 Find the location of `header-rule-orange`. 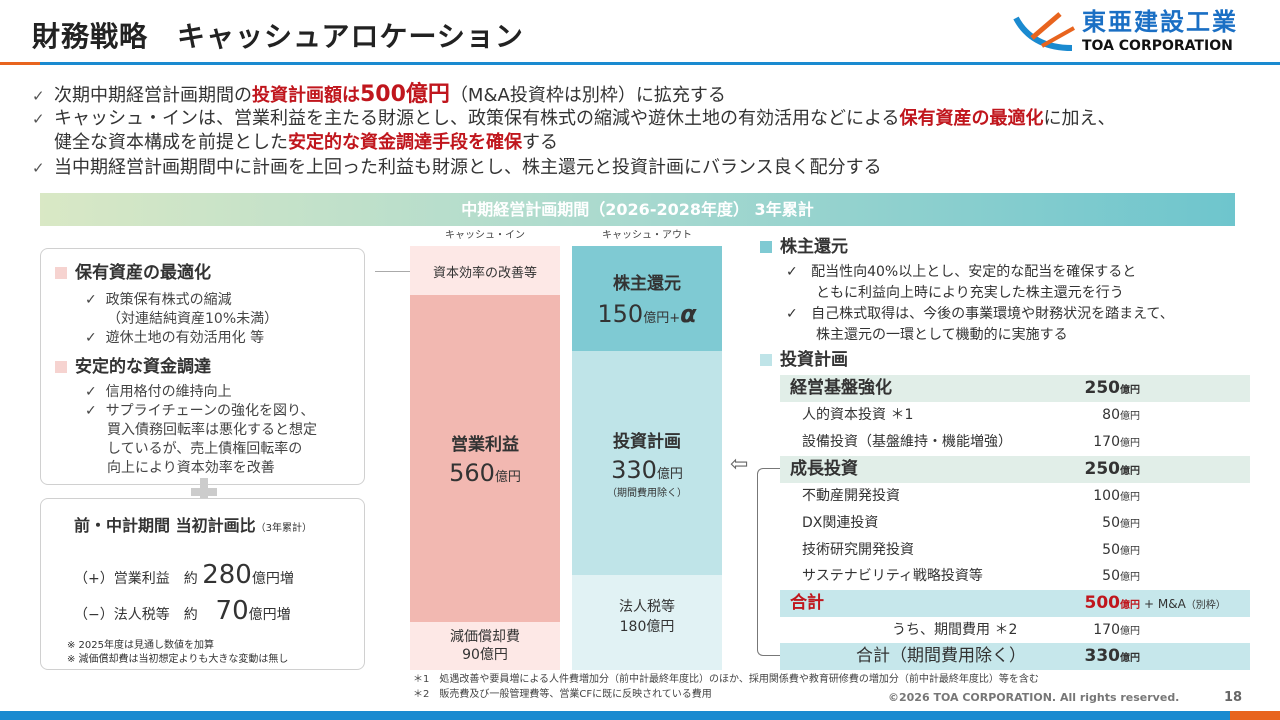

header-rule-orange is located at coordinates (20, 63).